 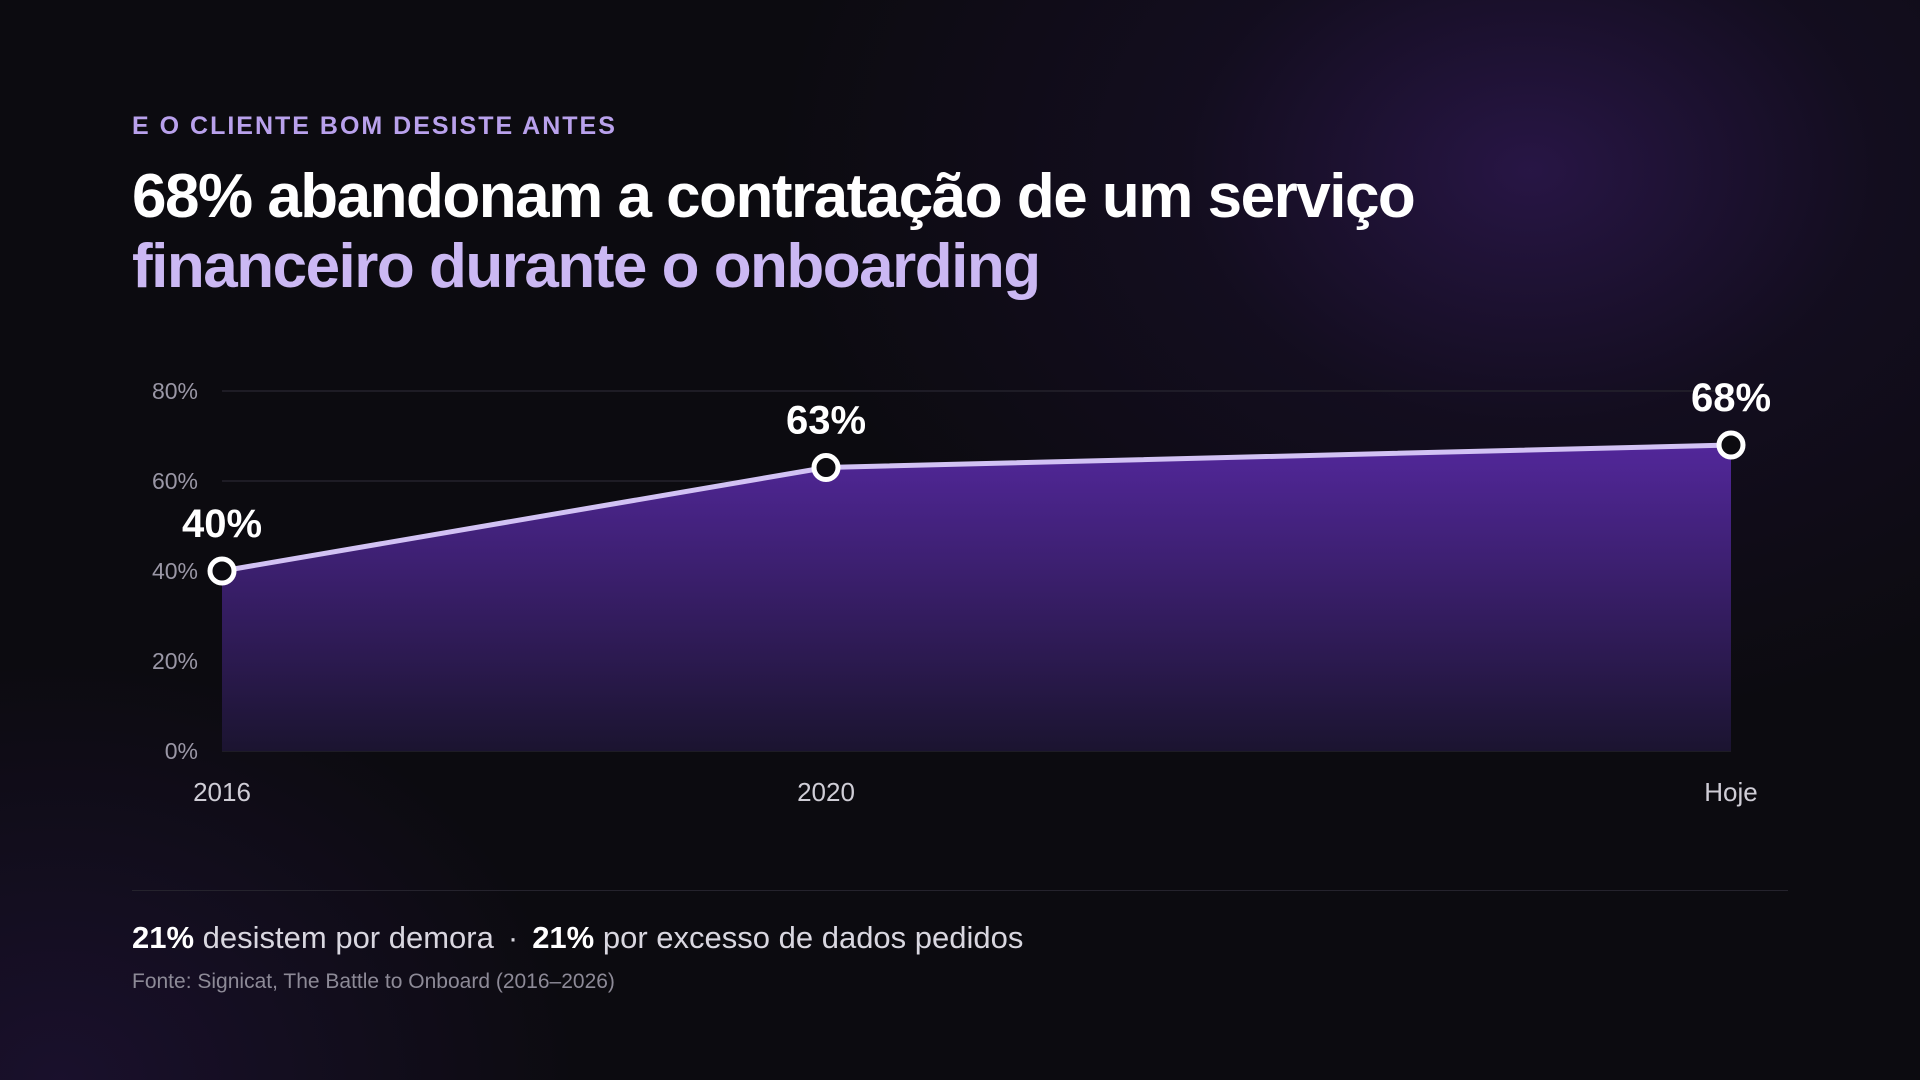 I want to click on data-markers, so click(x=976, y=508).